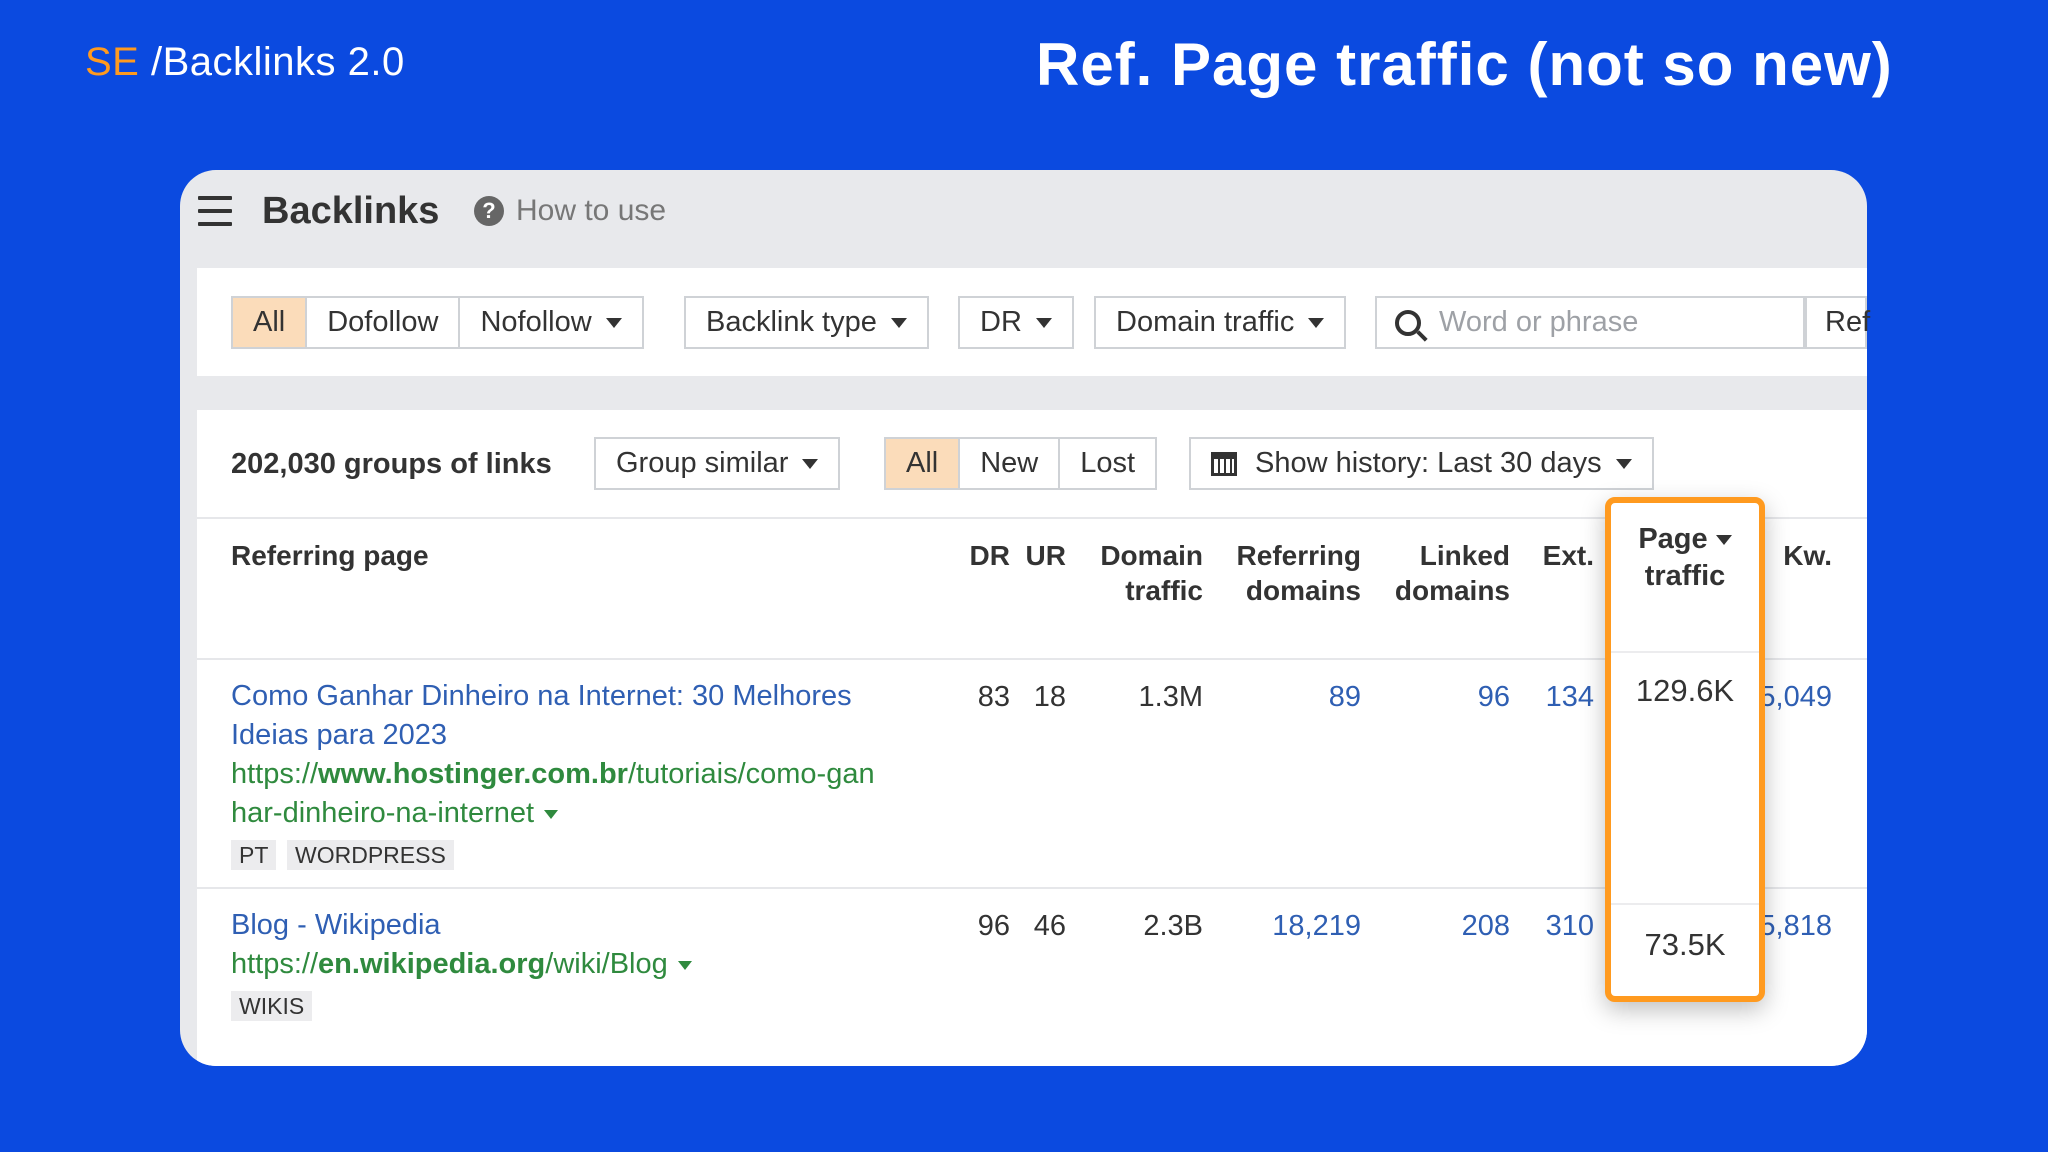 The height and width of the screenshot is (1152, 2048). I want to click on row2-domain-traffic: 2.3B, so click(1173, 926).